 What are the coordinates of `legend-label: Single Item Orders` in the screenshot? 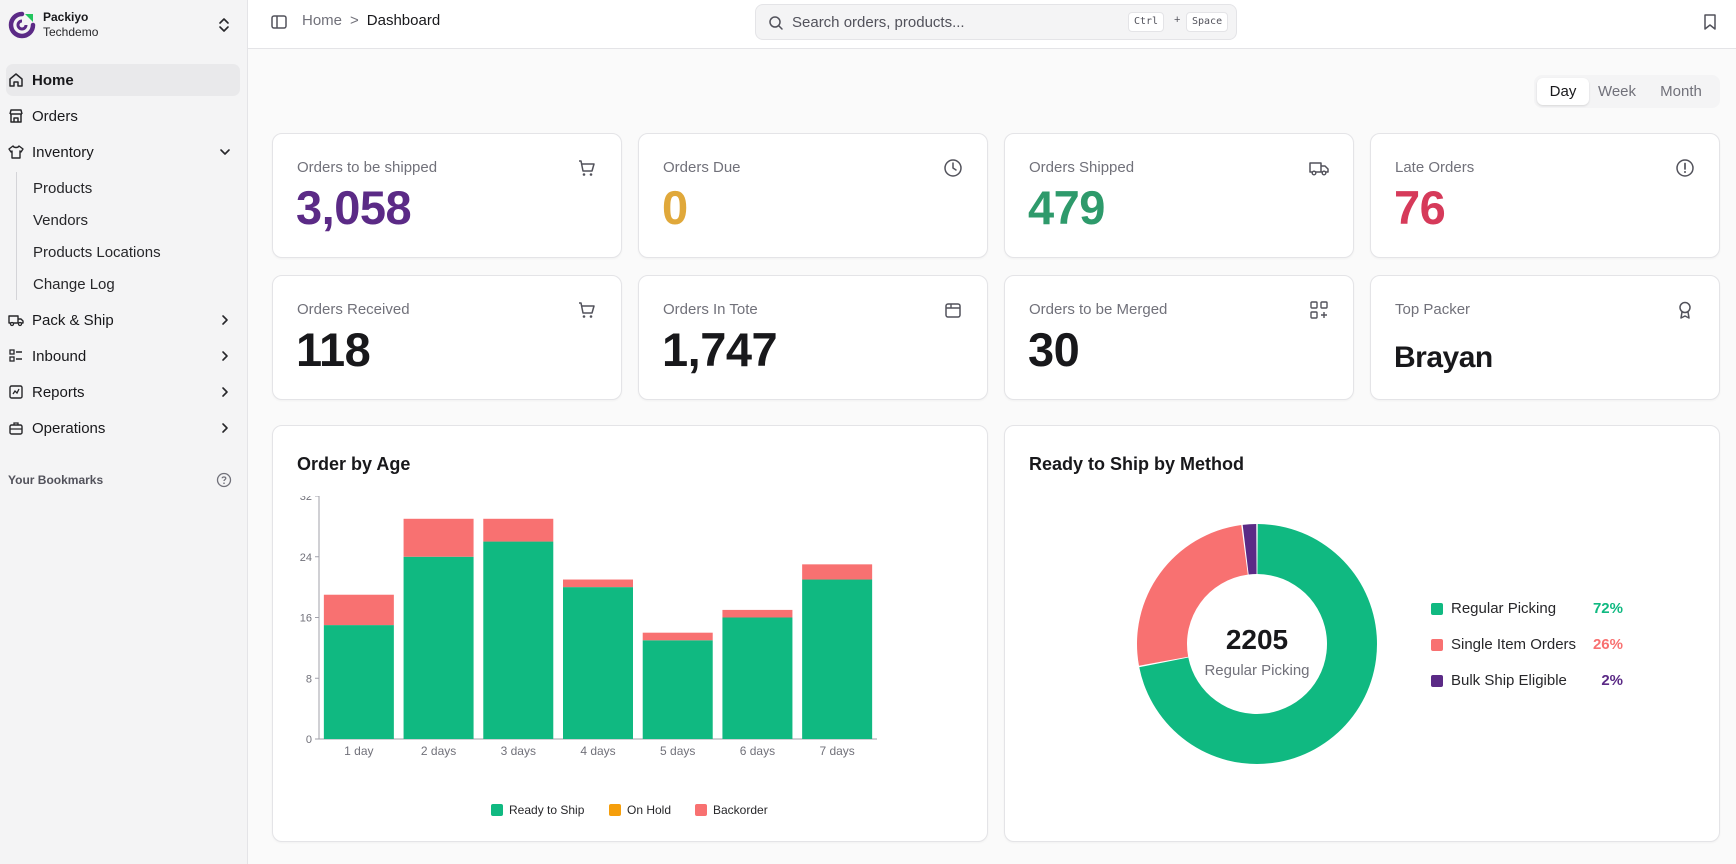 It's located at (1514, 644).